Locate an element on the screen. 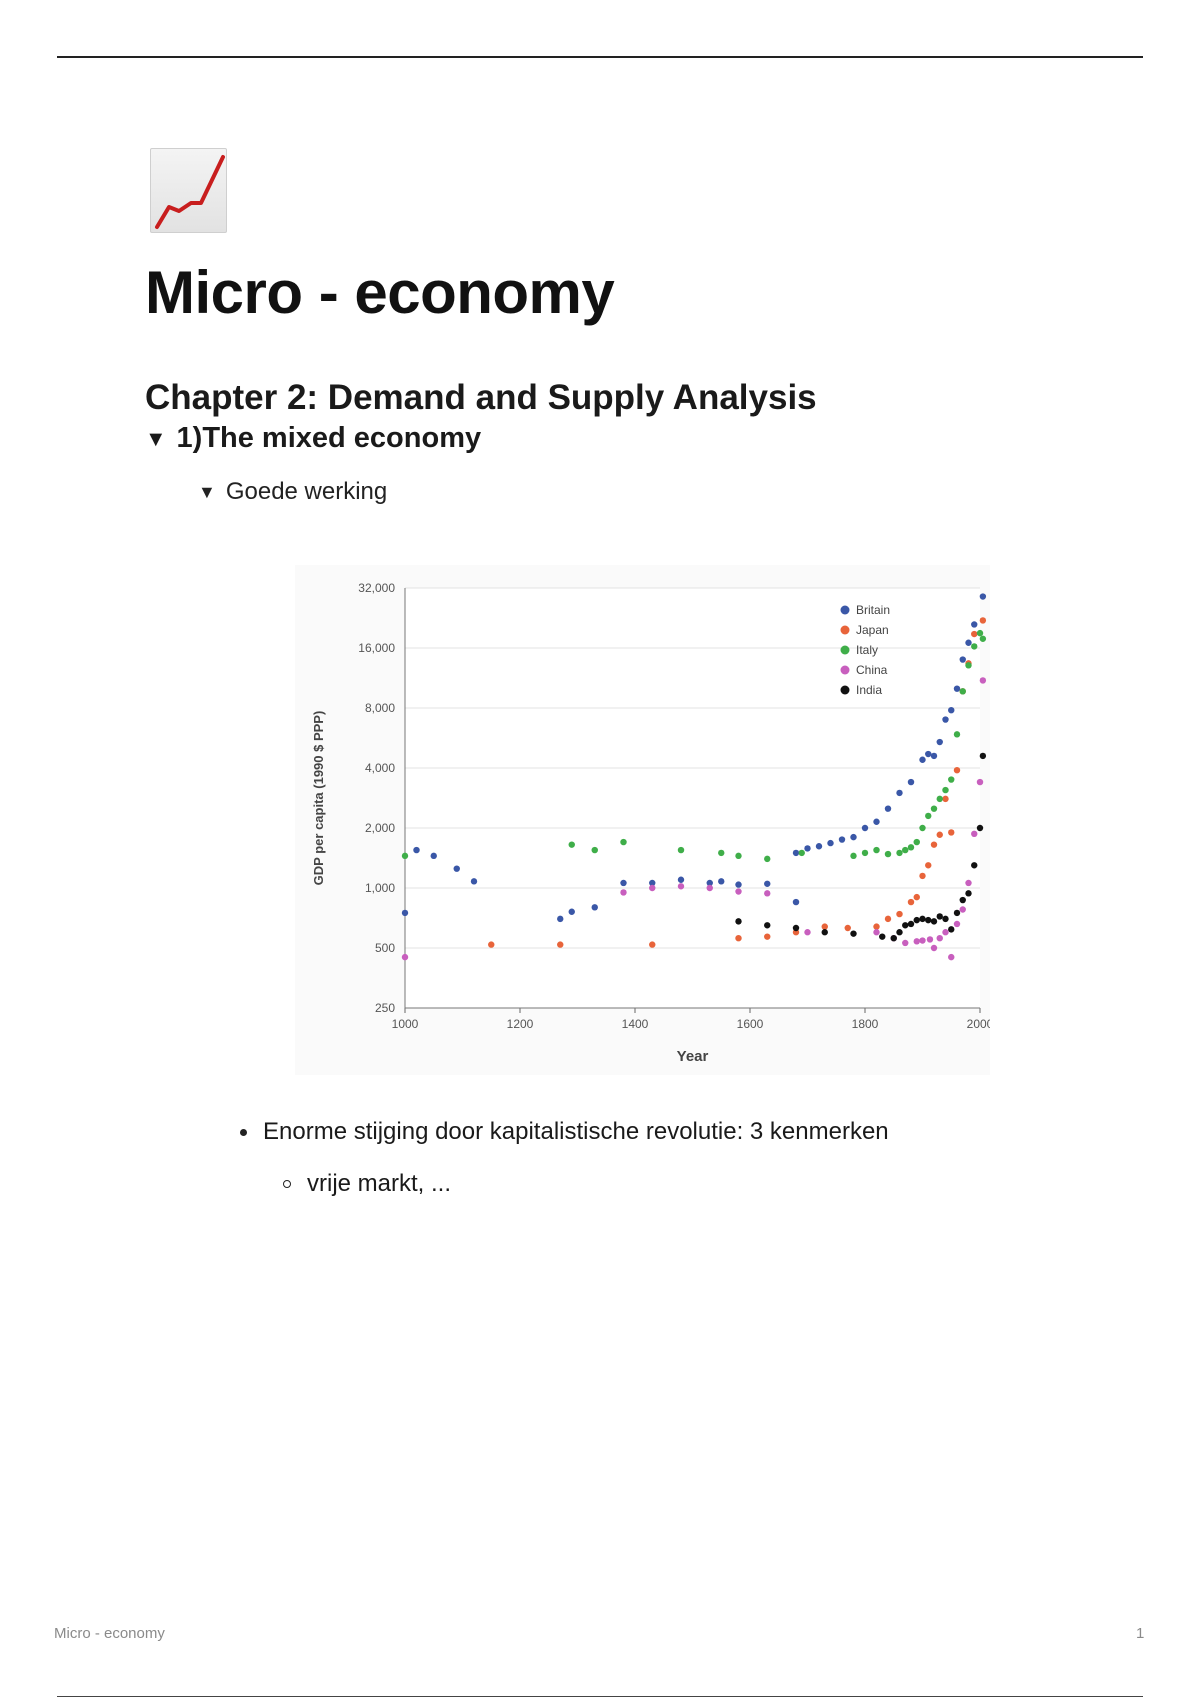 The height and width of the screenshot is (1700, 1200). x-tick-label: 1200 is located at coordinates (520, 1024).